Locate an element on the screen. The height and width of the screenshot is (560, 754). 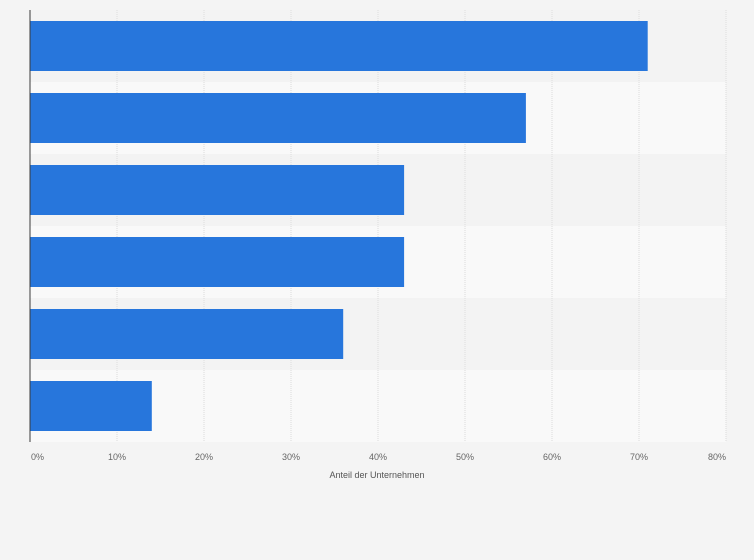
x-axis-title: Anteil der Unternehmen is located at coordinates (376, 475).